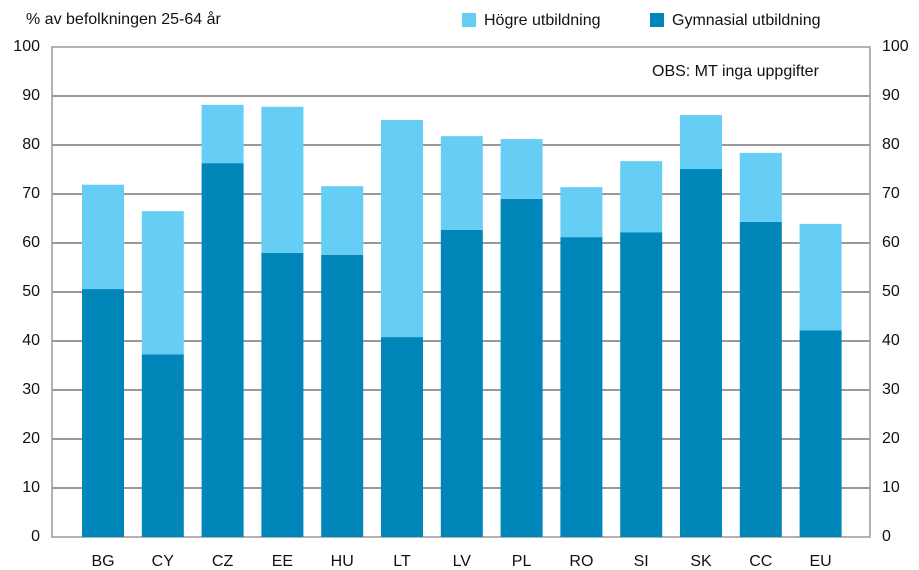  Describe the element at coordinates (891, 193) in the screenshot. I see `y2-tick-label: 70` at that location.